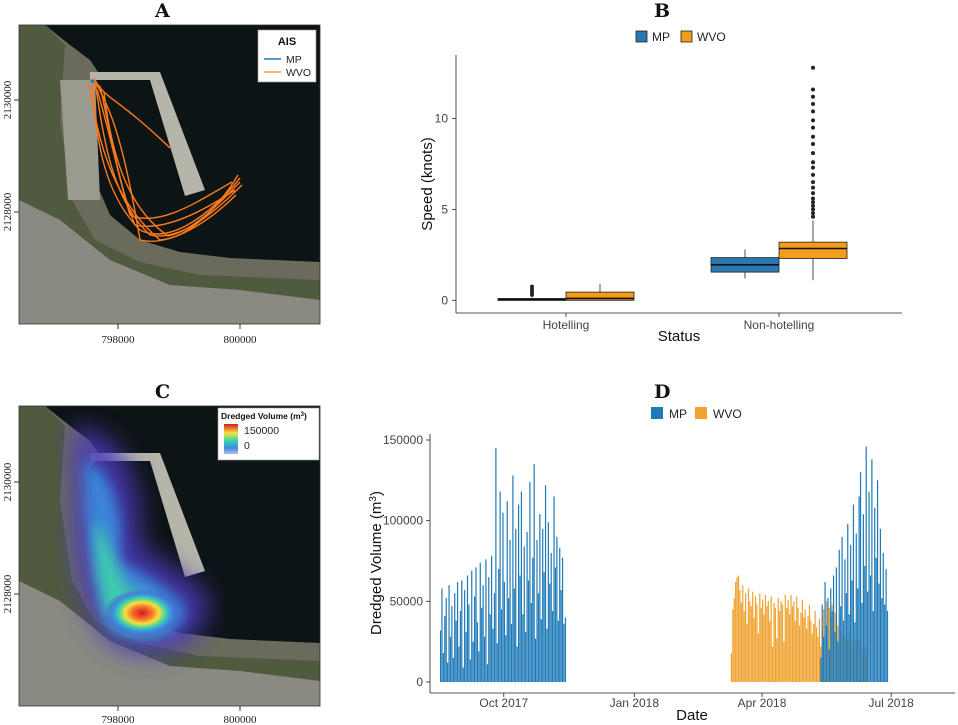 The width and height of the screenshot is (958, 725). I want to click on breakwater-c, so click(147, 515).